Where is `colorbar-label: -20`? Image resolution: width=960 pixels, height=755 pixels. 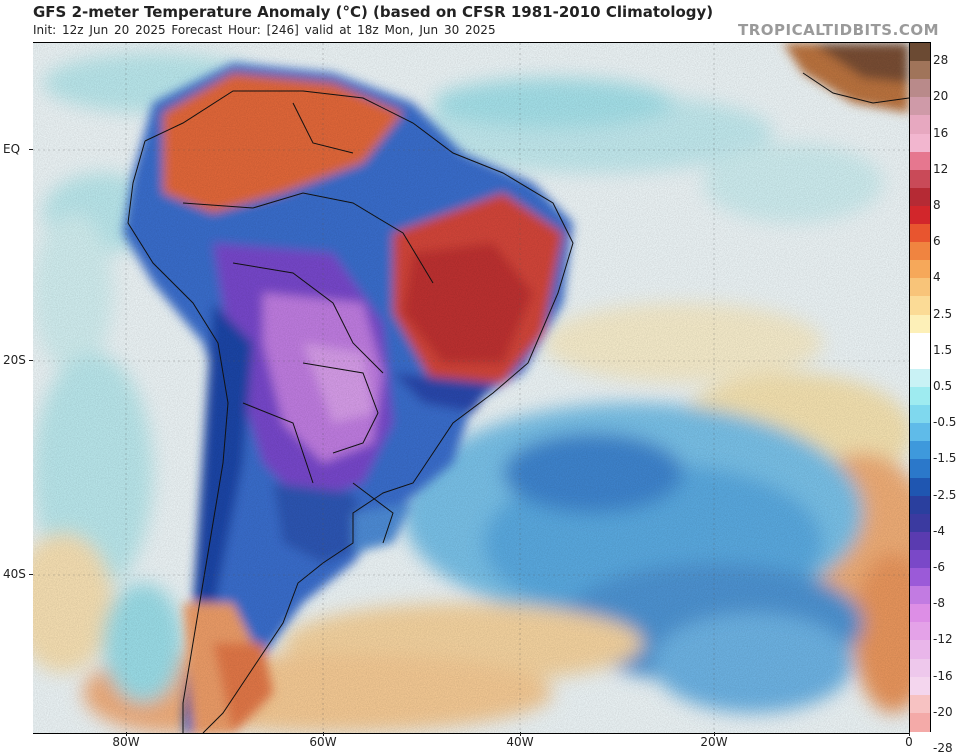 colorbar-label: -20 is located at coordinates (943, 711).